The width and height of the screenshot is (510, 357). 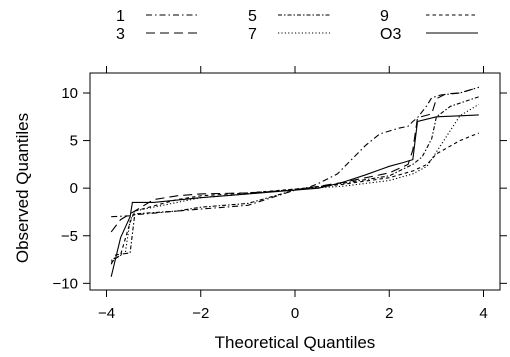 I want to click on x-axis-label: Theoretical Quantiles, so click(x=295, y=342).